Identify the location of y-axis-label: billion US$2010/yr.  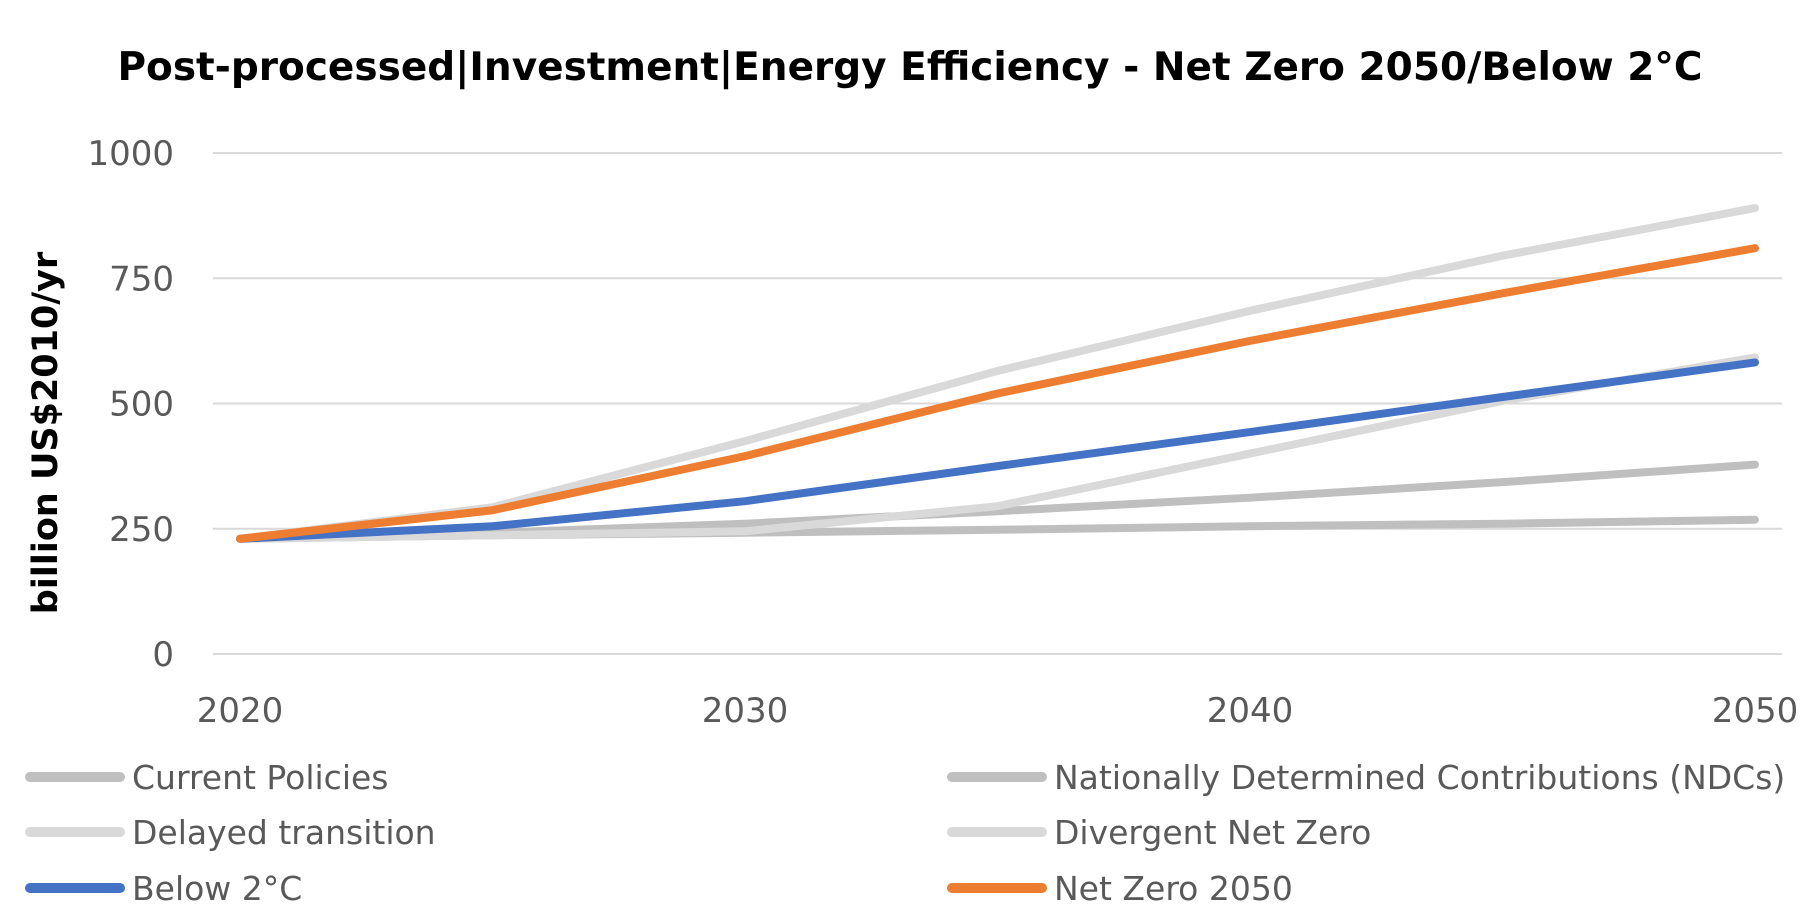
(46, 432).